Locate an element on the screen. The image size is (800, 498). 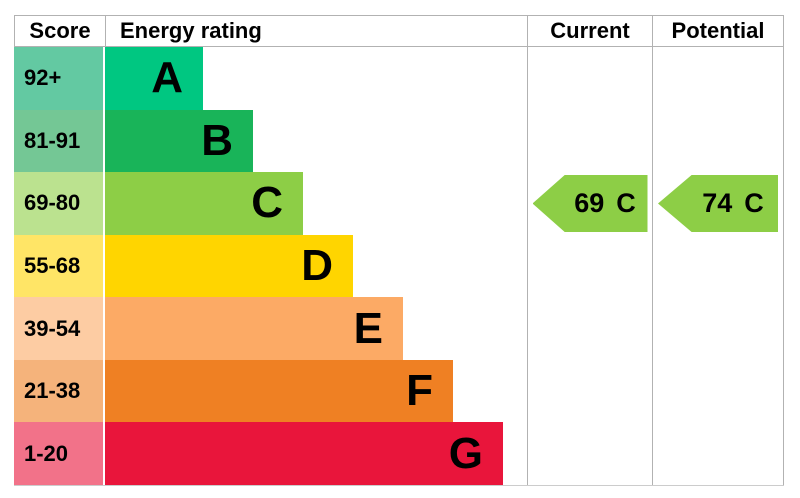
current-column-header: Current is located at coordinates (589, 31).